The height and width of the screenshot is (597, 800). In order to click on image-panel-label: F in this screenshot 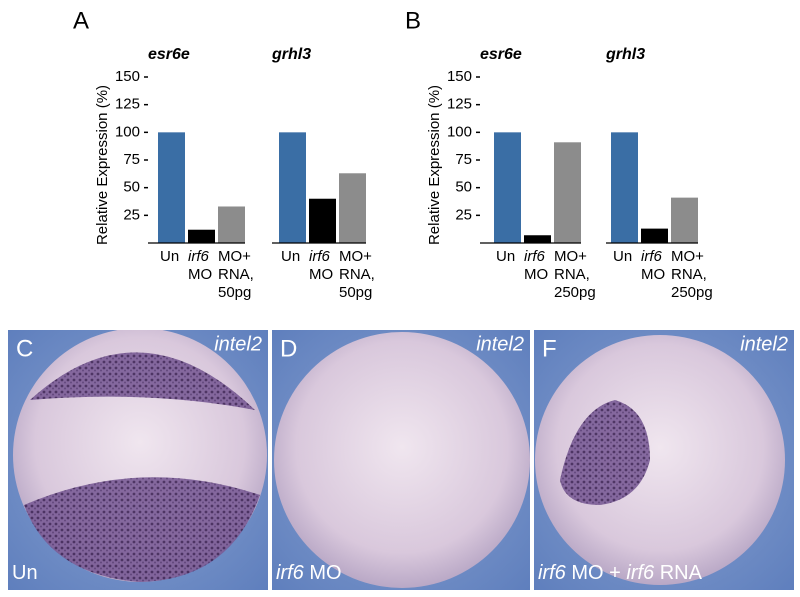, I will do `click(549, 348)`.